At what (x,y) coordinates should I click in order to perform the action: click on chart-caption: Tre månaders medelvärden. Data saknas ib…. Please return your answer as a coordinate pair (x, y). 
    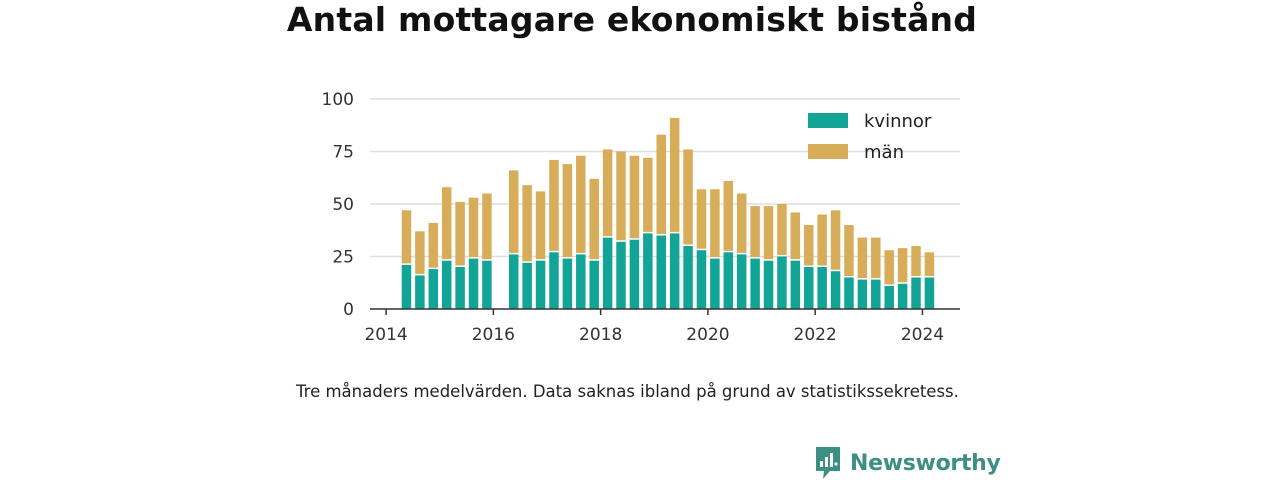
    Looking at the image, I should click on (627, 391).